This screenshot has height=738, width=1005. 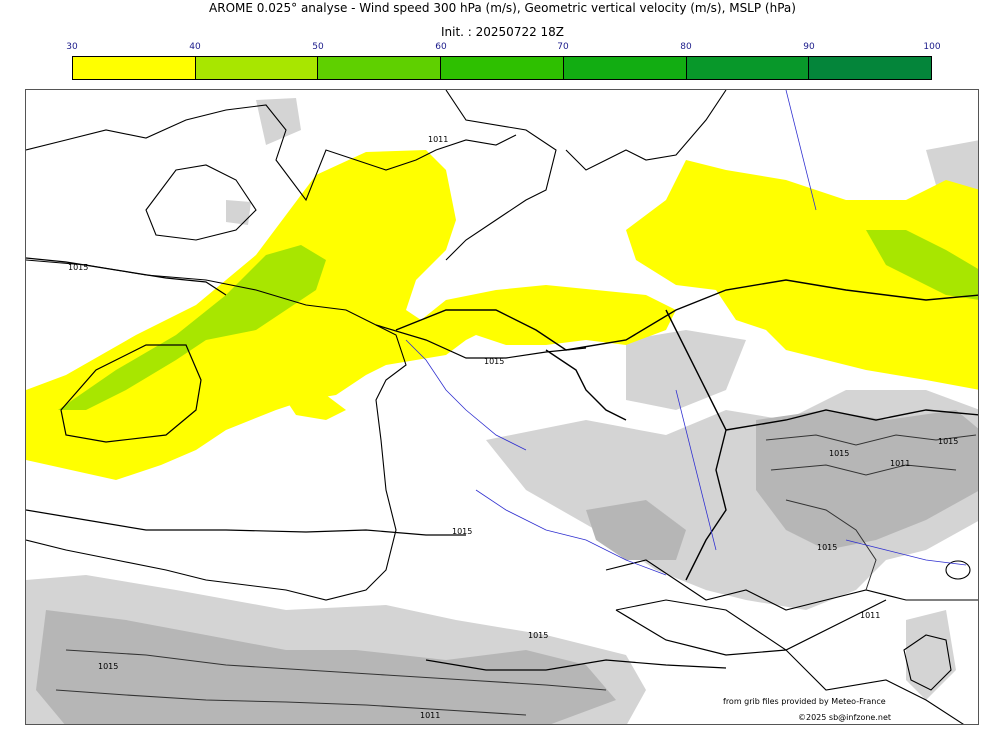 I want to click on colorbar-tick: 60, so click(x=441, y=47).